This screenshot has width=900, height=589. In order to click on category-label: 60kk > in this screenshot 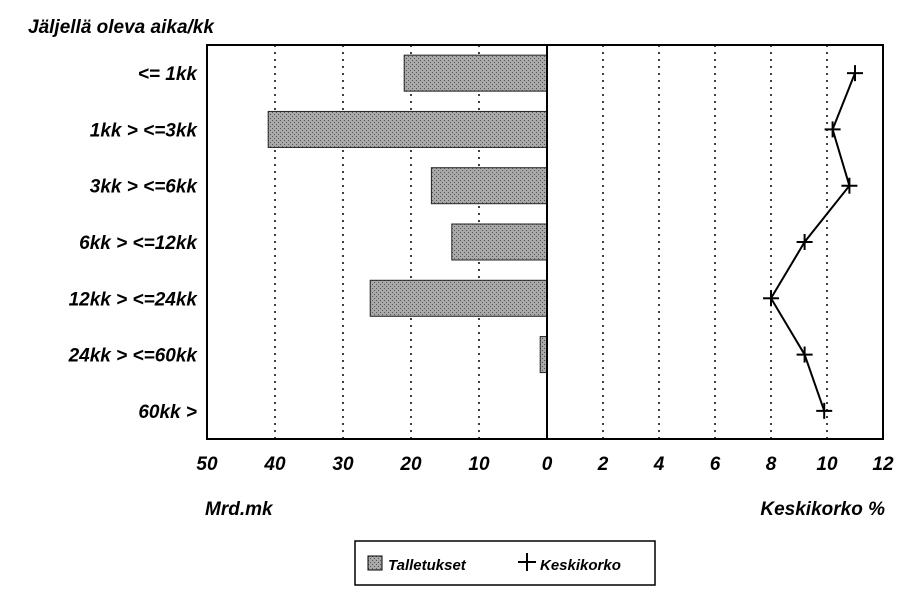, I will do `click(167, 412)`.